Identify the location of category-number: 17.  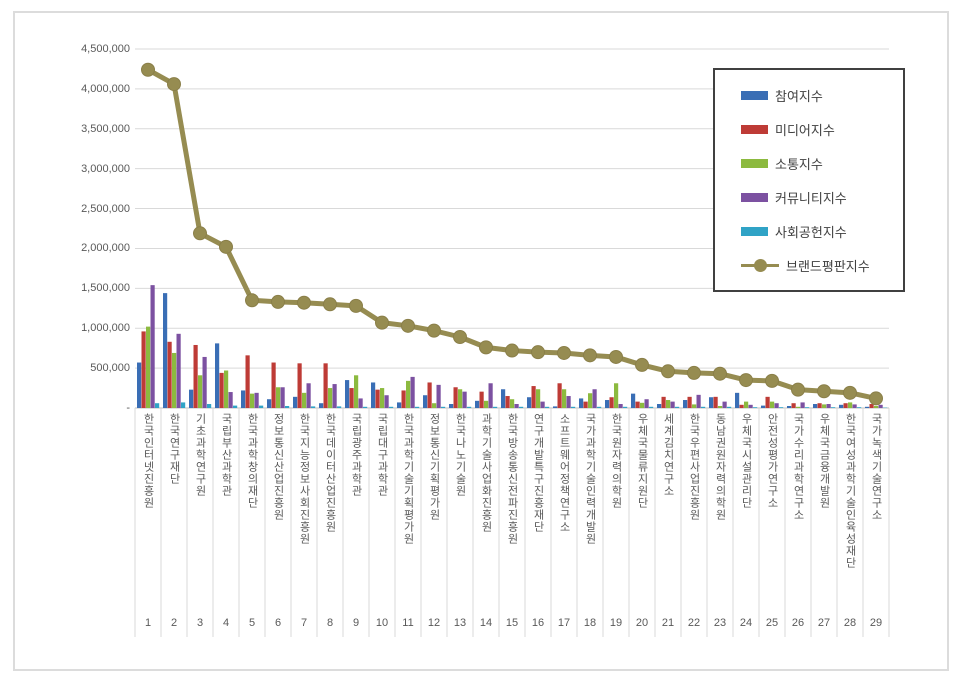
(564, 623).